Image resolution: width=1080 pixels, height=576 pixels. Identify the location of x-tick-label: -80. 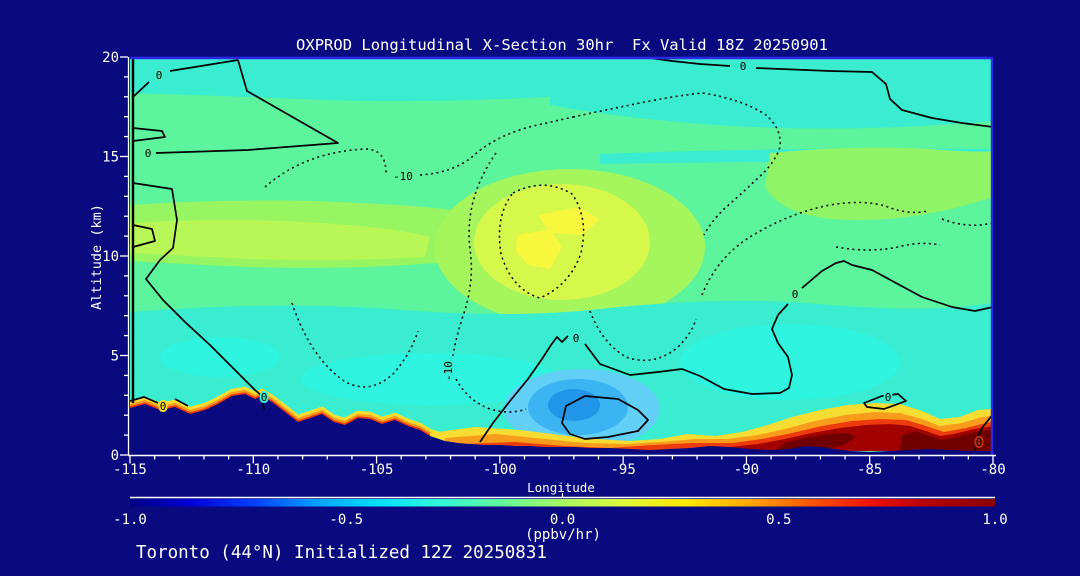
(992, 470).